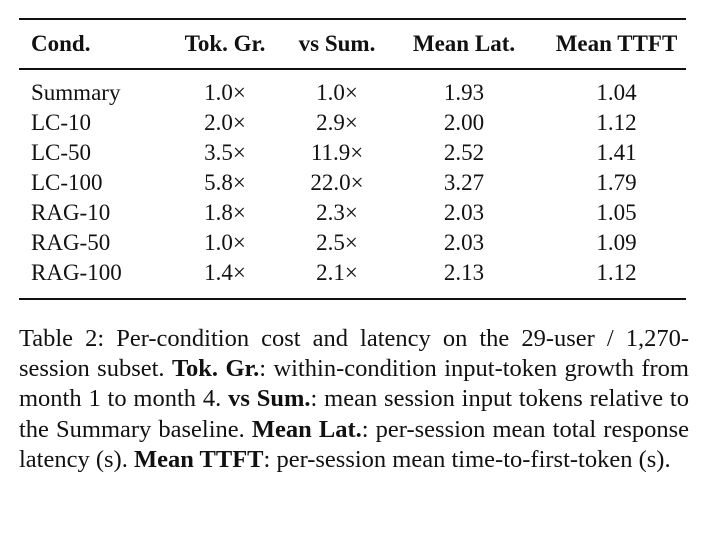 Image resolution: width=708 pixels, height=554 pixels. Describe the element at coordinates (616, 43) in the screenshot. I see `header-mean-ttft: Mean TTFT` at that location.